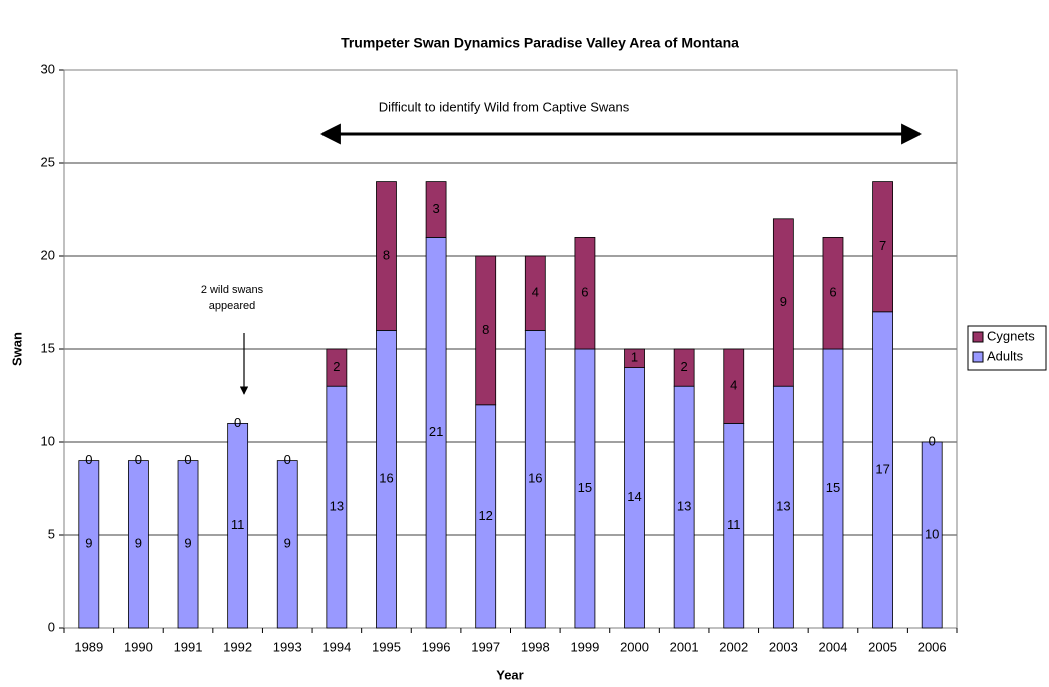 This screenshot has width=1049, height=687. I want to click on y-tick-label: 15, so click(48, 347).